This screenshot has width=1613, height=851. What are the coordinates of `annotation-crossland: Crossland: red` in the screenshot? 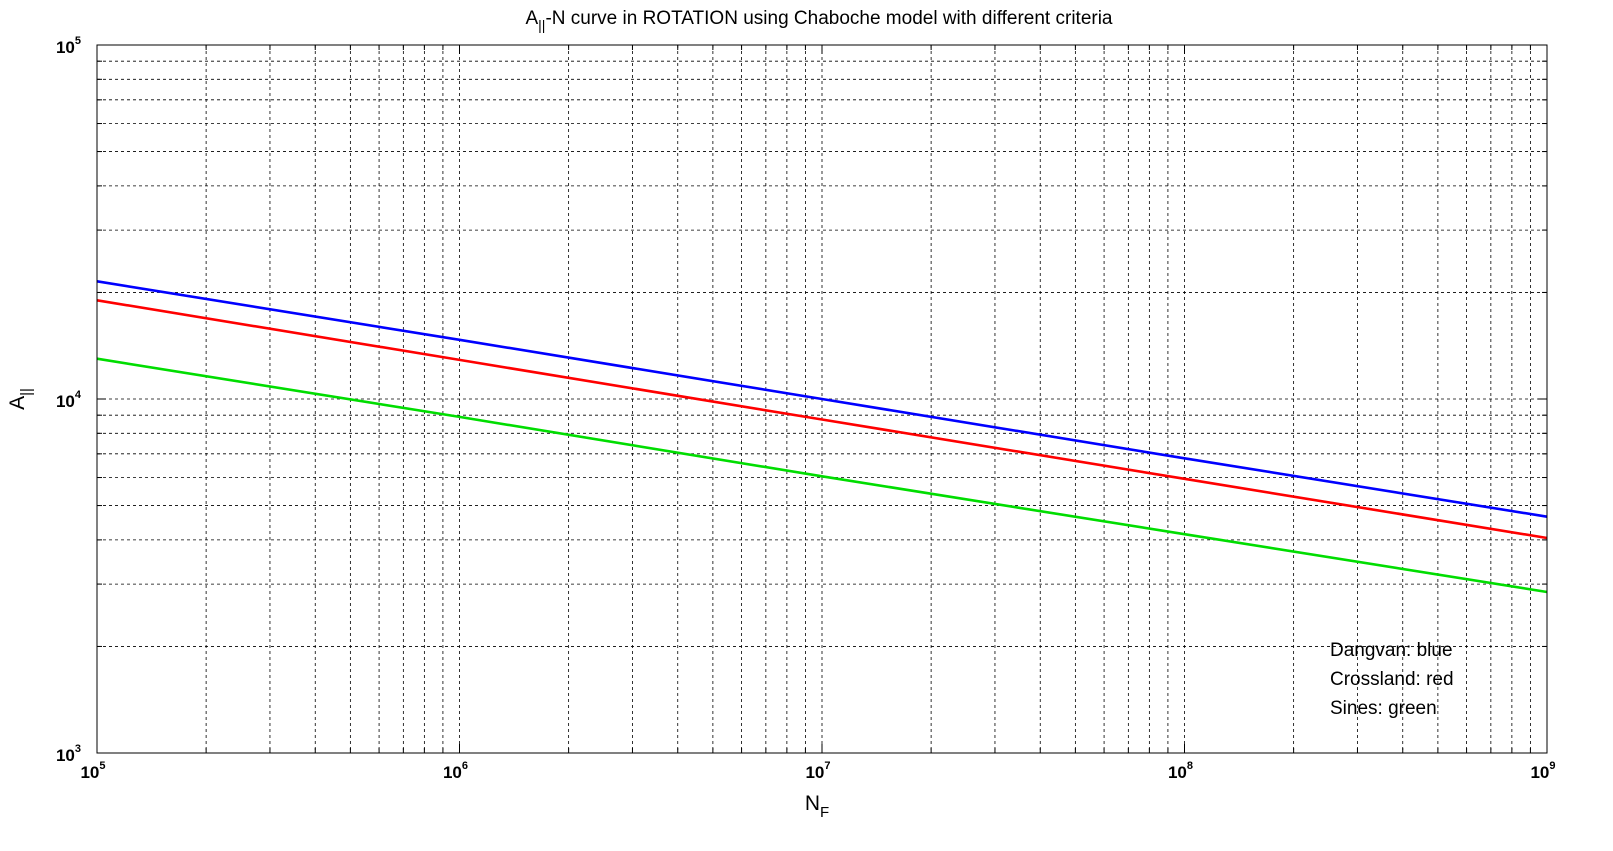 It's located at (1392, 679).